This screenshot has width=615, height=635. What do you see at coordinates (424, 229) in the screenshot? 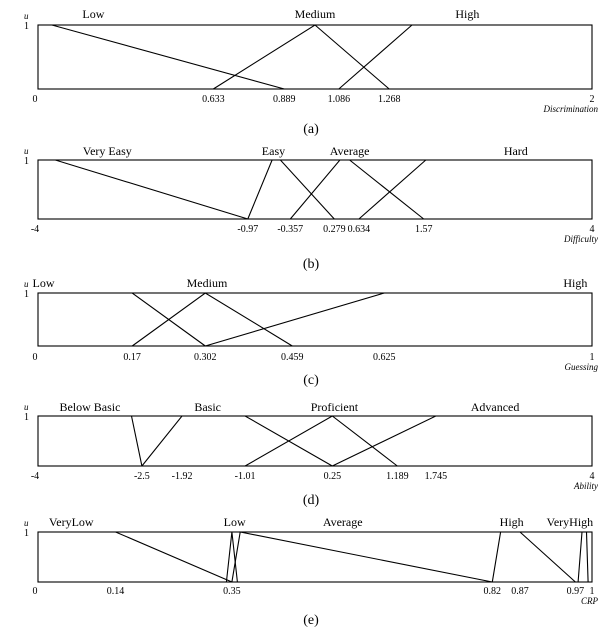
I see `x-tick-label: 1.57` at bounding box center [424, 229].